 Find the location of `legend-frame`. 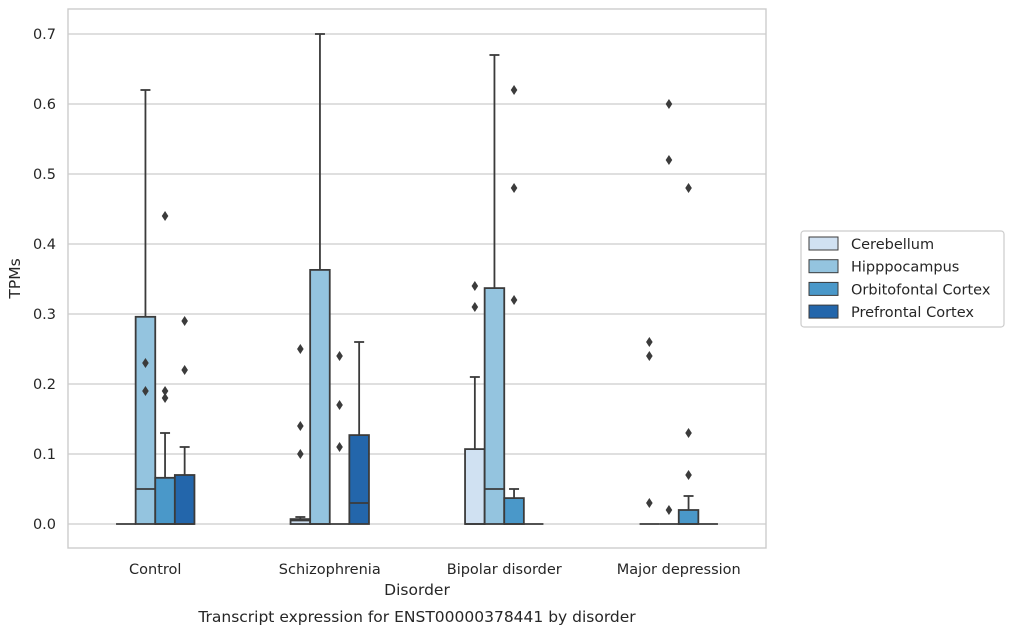

legend-frame is located at coordinates (902, 279).